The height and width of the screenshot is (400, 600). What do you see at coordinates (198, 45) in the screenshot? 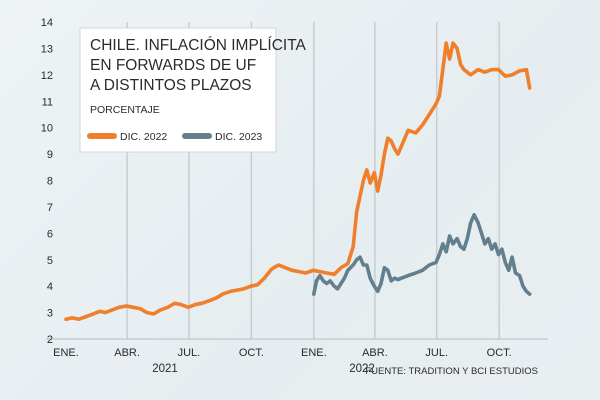
I see `chart-title-line-1: CHILE. INFLACIÓN IMPLÍCITA` at bounding box center [198, 45].